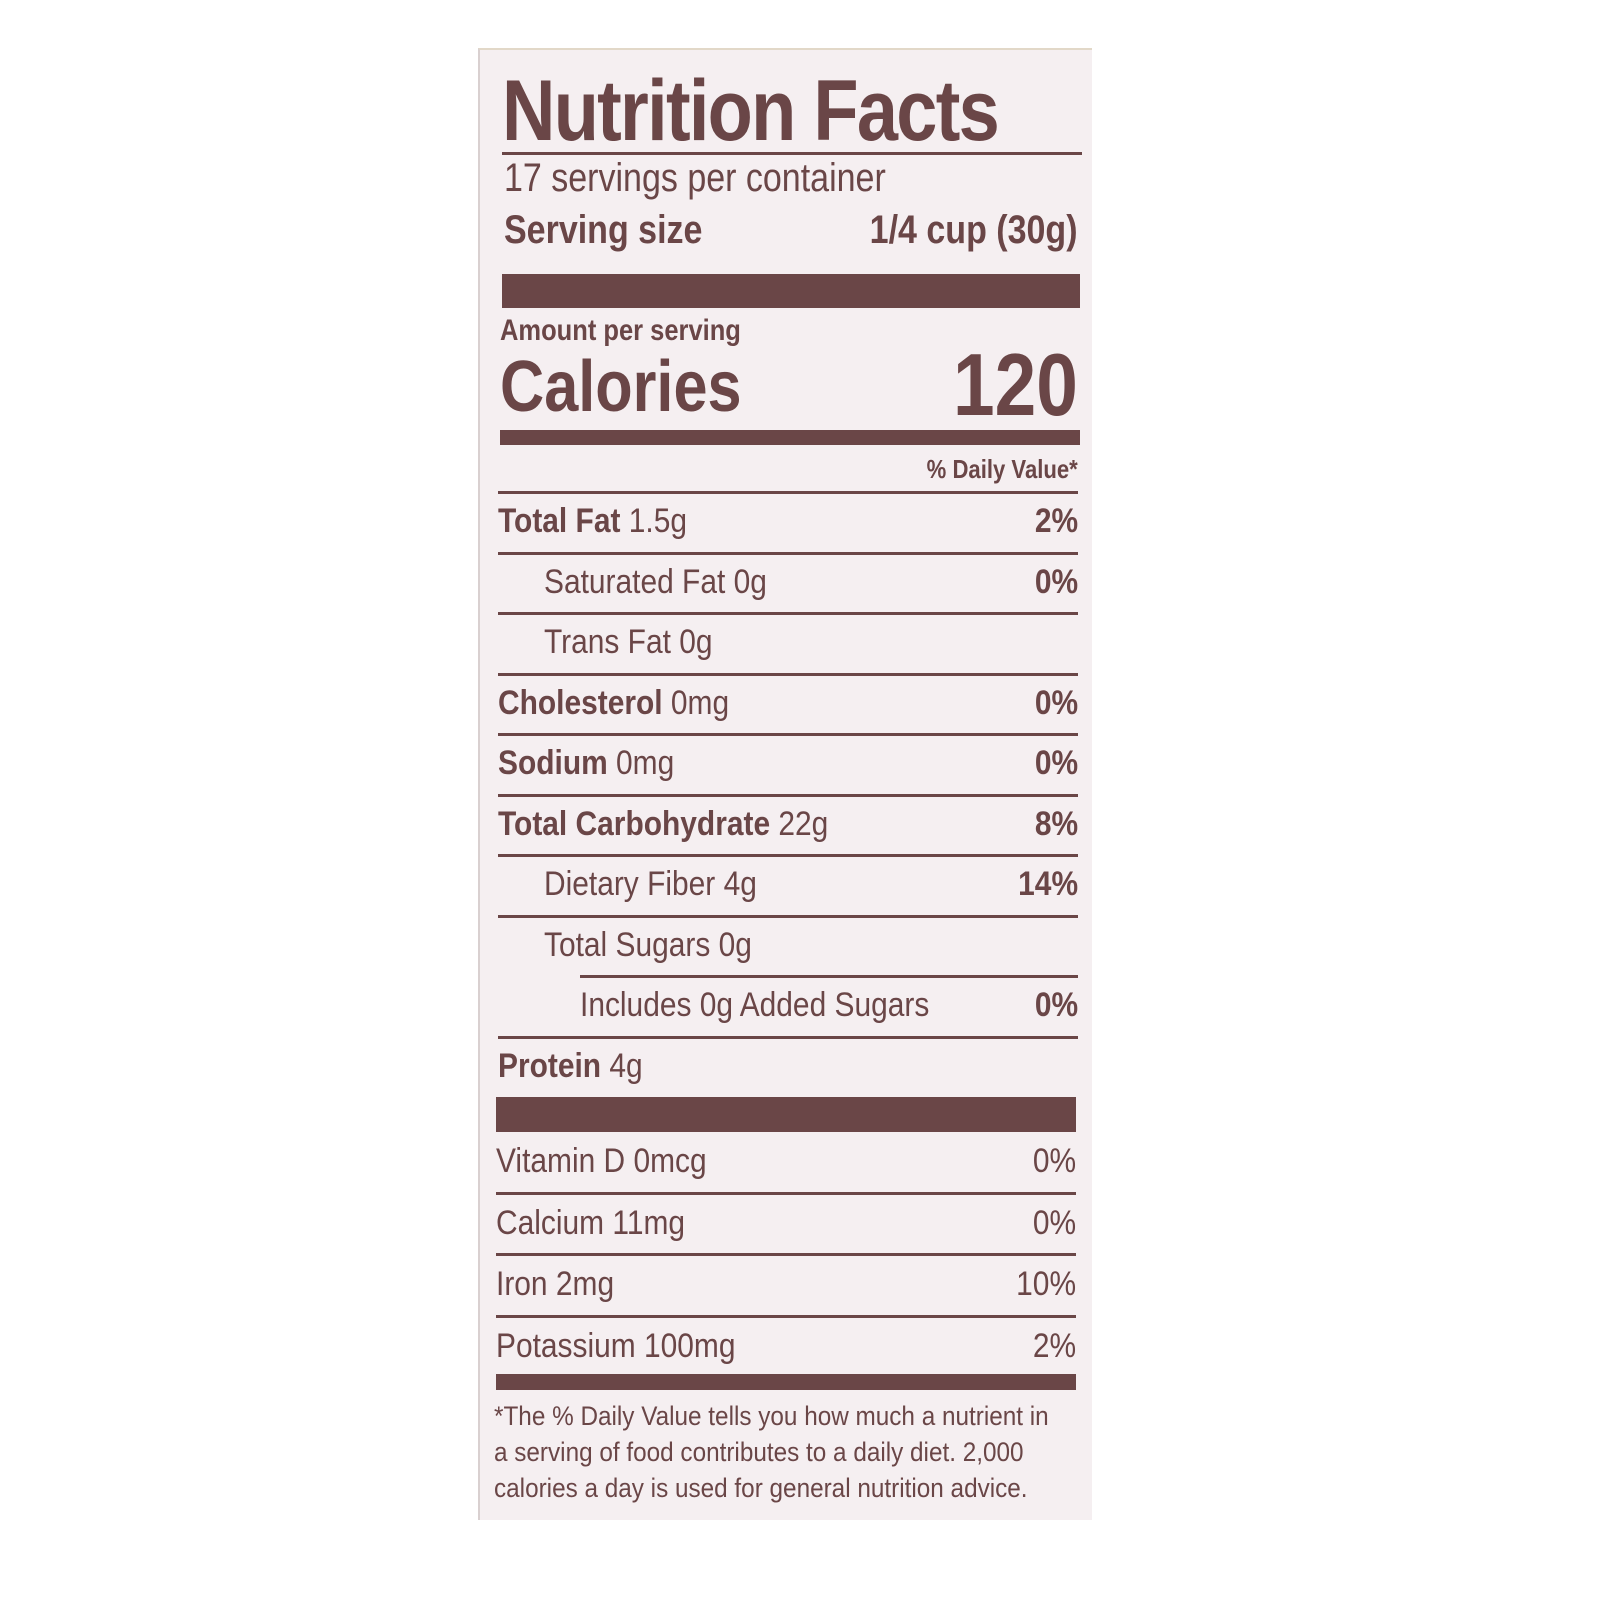 This screenshot has height=1600, width=1600. I want to click on nutrient-label: Includes 0g Added Sugars, so click(778, 1005).